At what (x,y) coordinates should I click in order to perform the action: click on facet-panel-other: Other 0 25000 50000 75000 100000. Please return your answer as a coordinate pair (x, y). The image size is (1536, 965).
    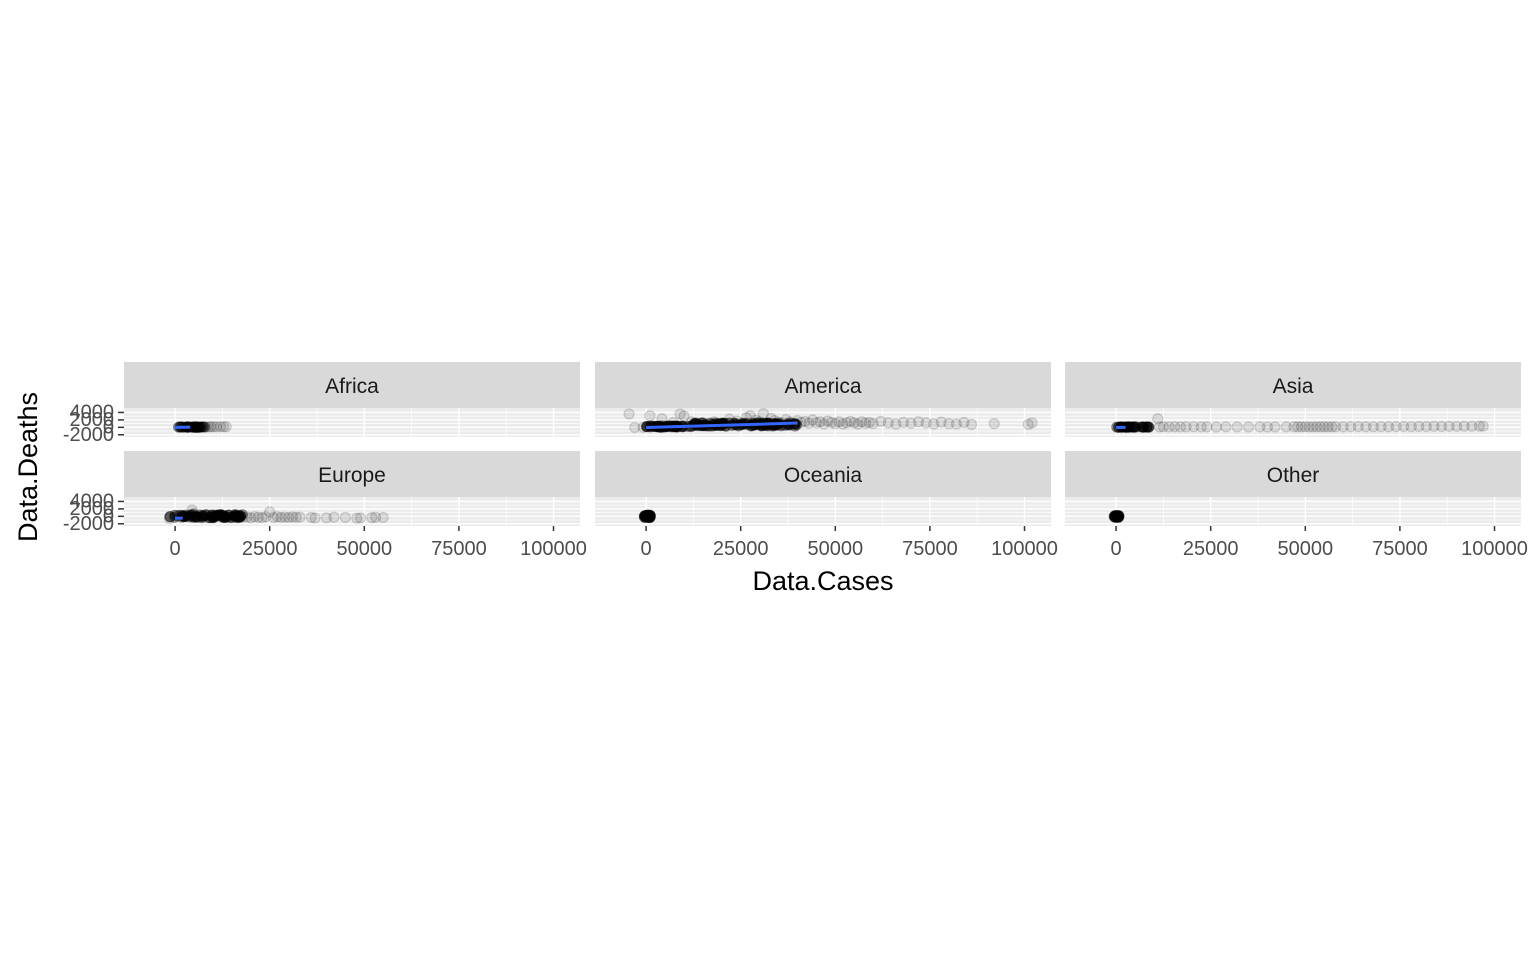
    Looking at the image, I should click on (1296, 505).